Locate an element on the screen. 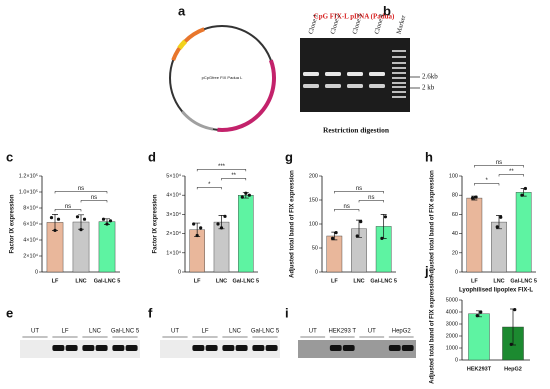  significance-label: *** is located at coordinates (222, 167).